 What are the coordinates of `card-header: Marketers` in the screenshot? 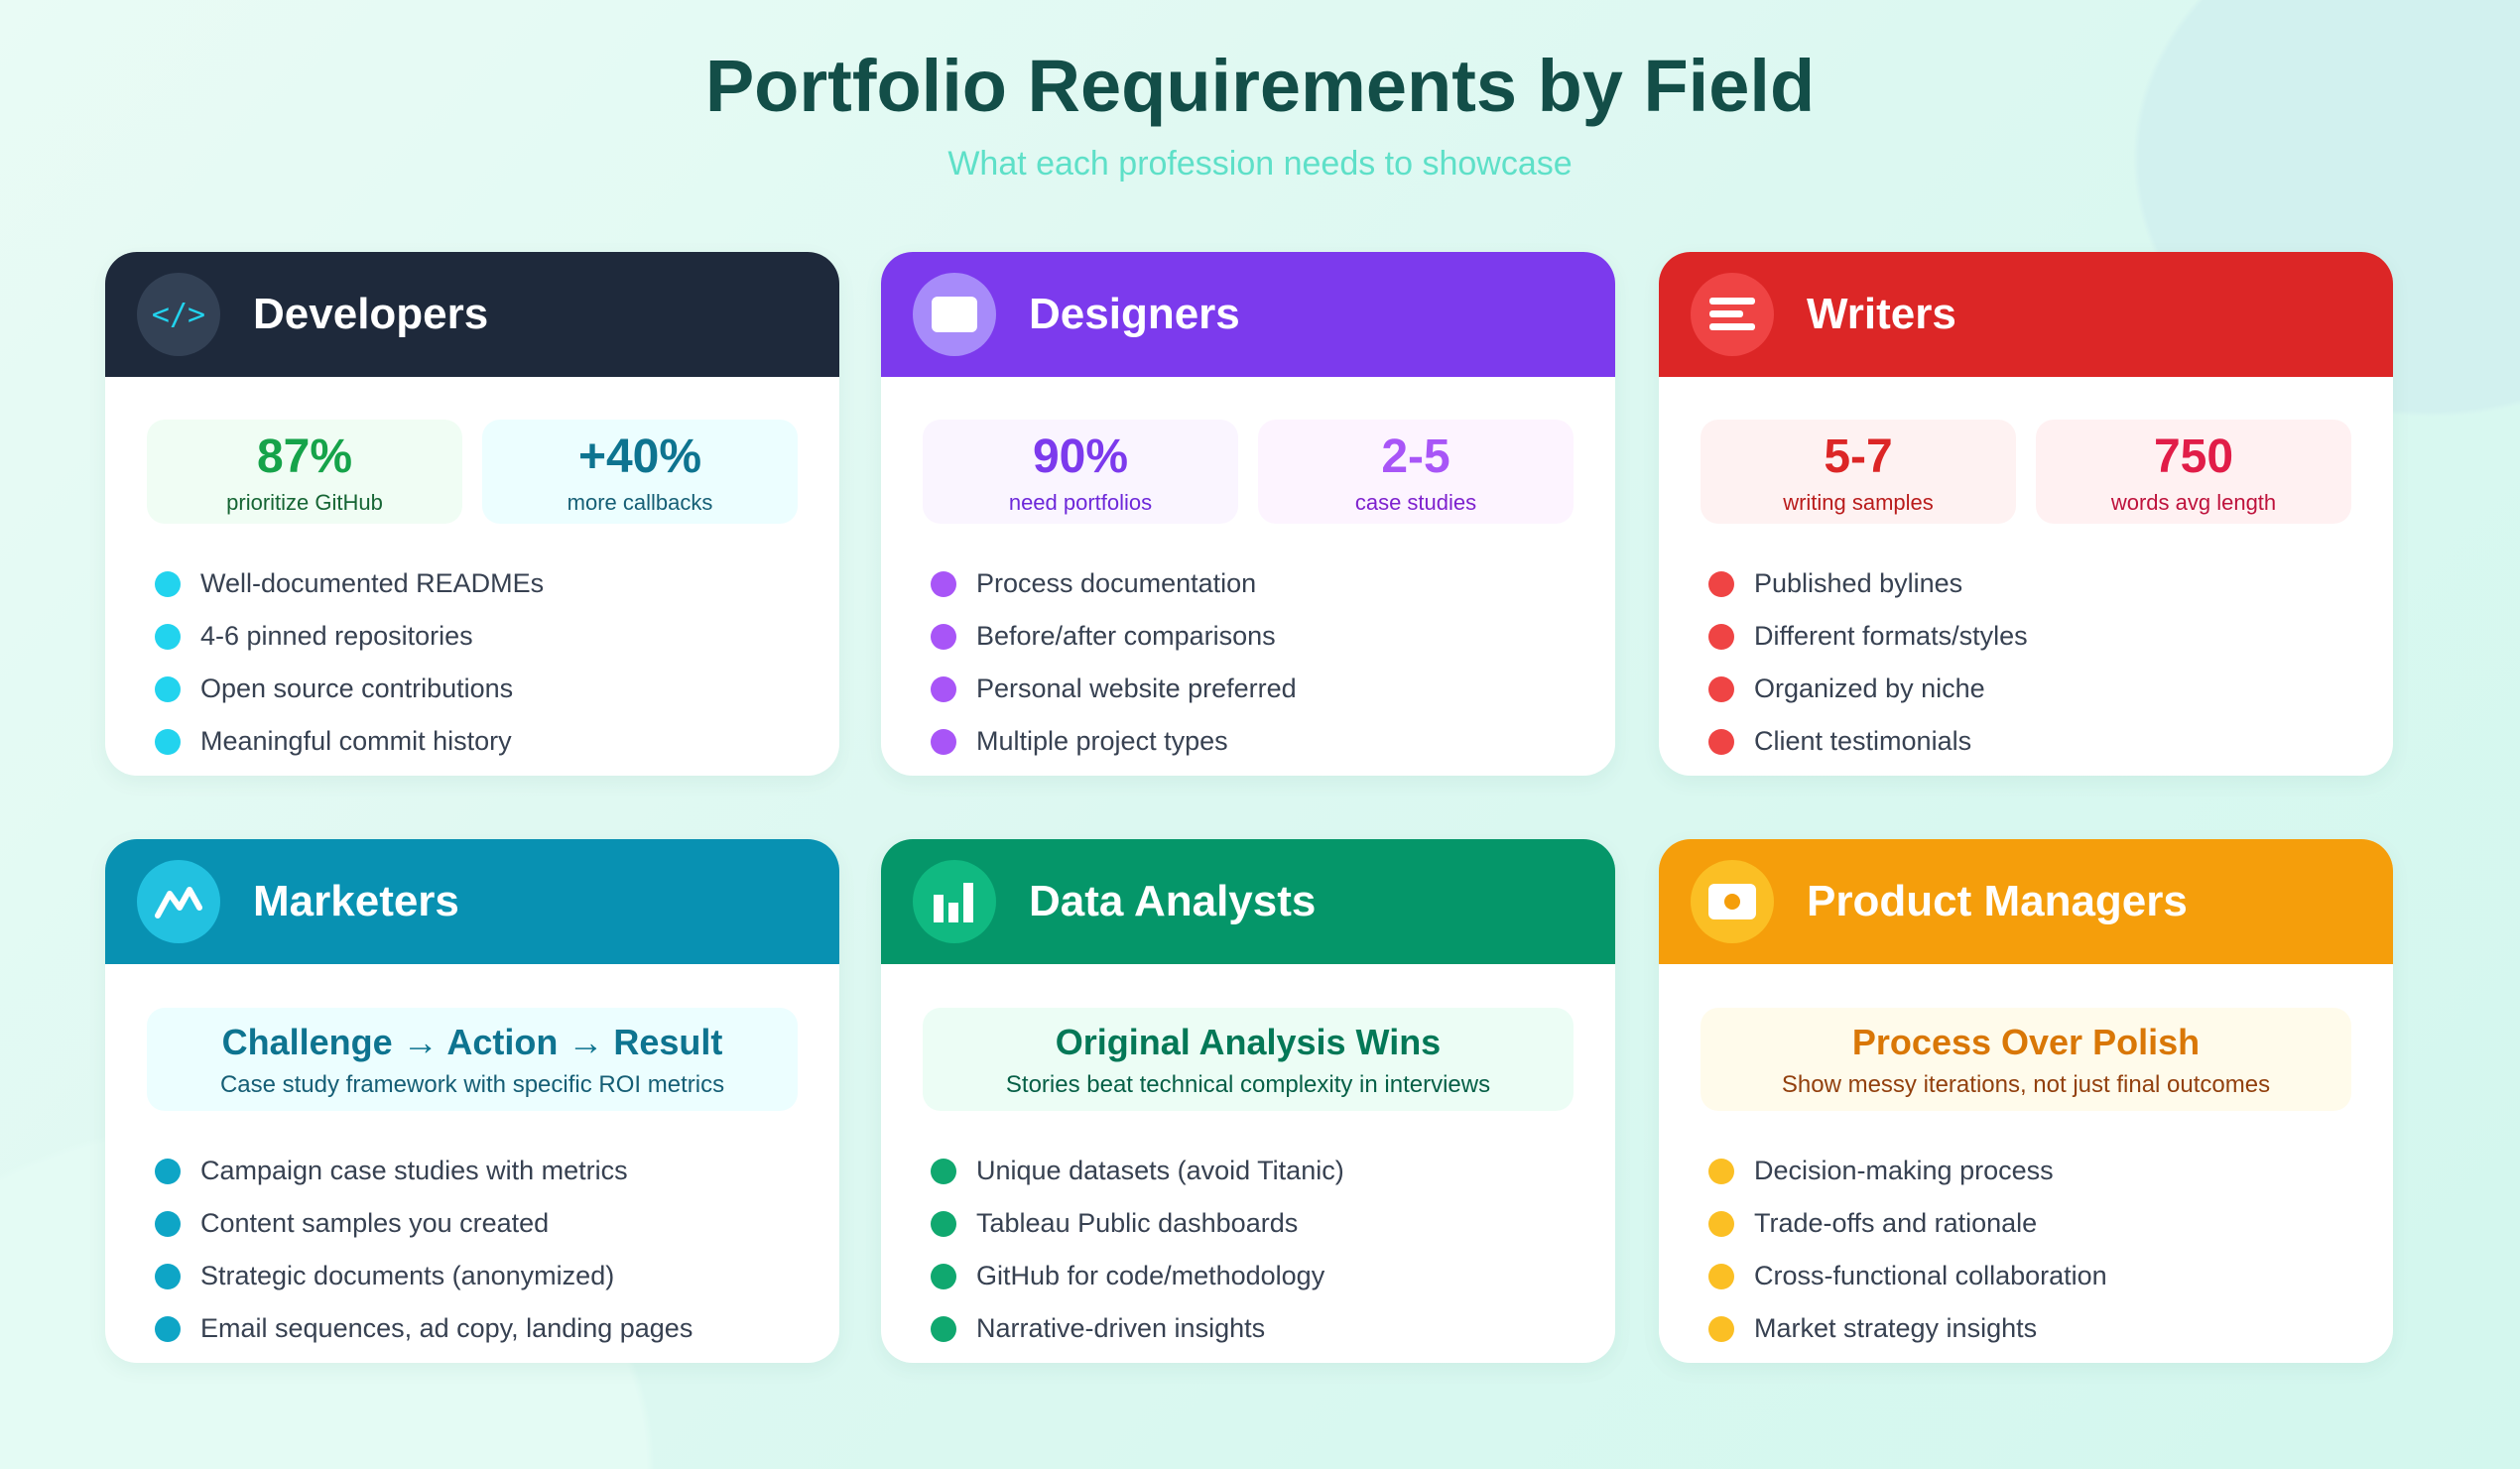 It's located at (472, 902).